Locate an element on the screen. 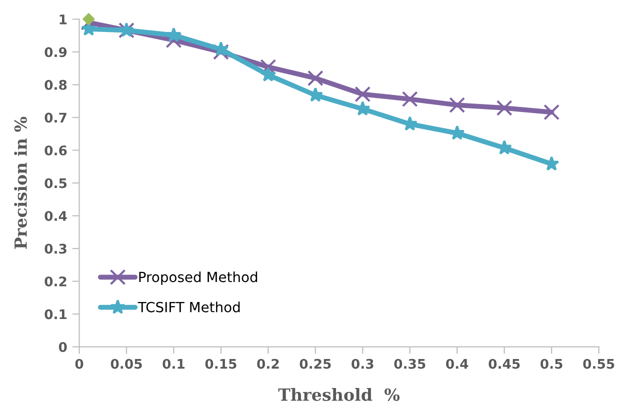 Image resolution: width=629 pixels, height=408 pixels. y-tick-label: 0.9 is located at coordinates (55, 52).